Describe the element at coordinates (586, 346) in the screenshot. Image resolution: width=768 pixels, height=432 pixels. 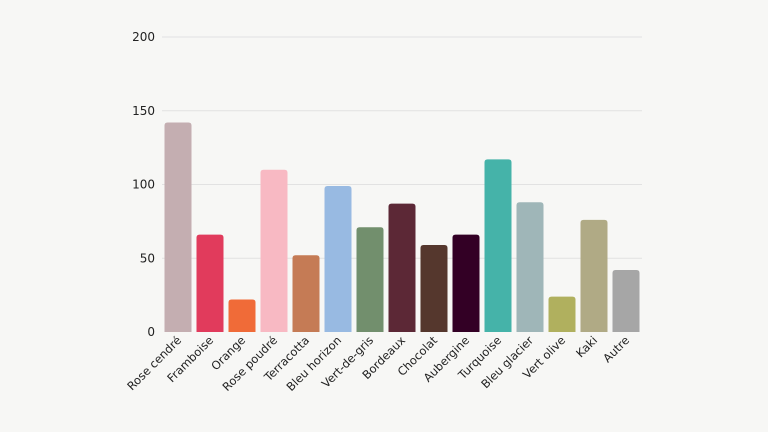
I see `x-tick-label: Kaki` at that location.